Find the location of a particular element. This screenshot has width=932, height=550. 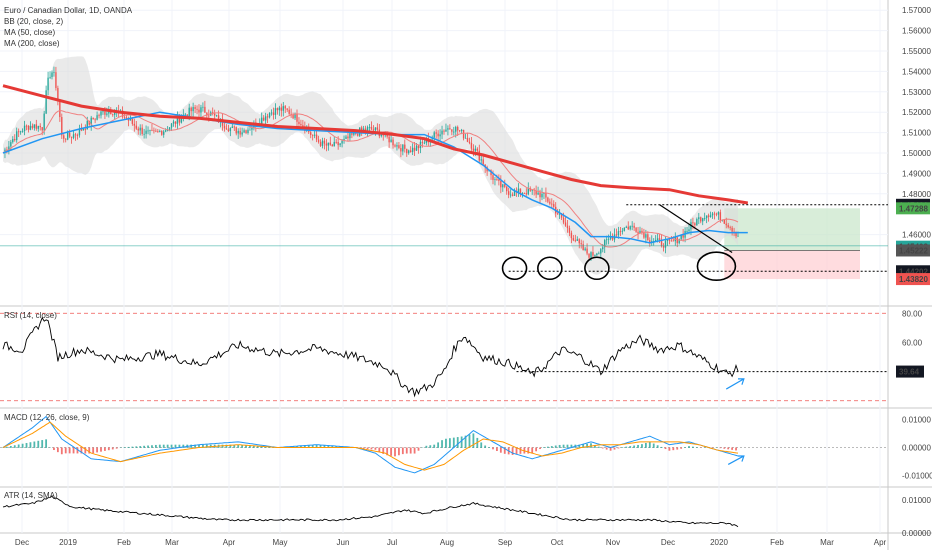

price-tick-label: 1.52000 is located at coordinates (916, 112).